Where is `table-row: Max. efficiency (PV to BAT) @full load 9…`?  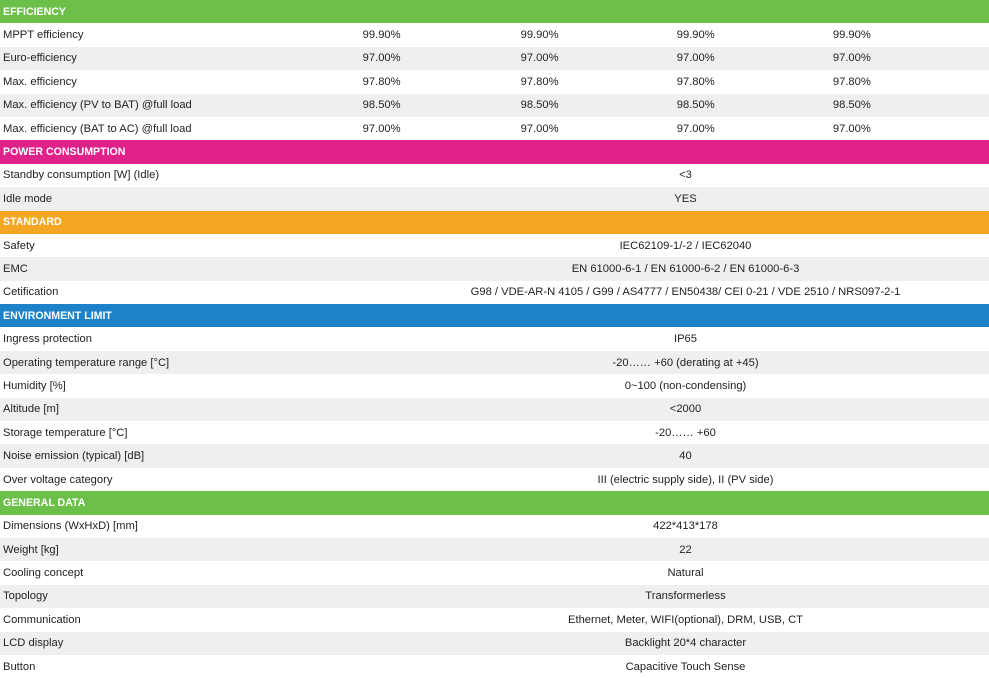
table-row: Max. efficiency (PV to BAT) @full load 9… is located at coordinates (494, 105).